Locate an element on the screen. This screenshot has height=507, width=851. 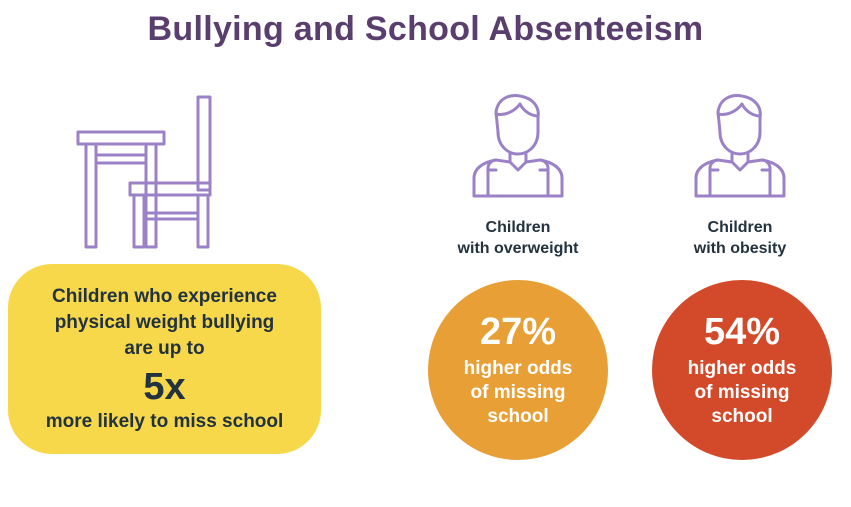
overweight-text-line-1: higher odds is located at coordinates (518, 368).